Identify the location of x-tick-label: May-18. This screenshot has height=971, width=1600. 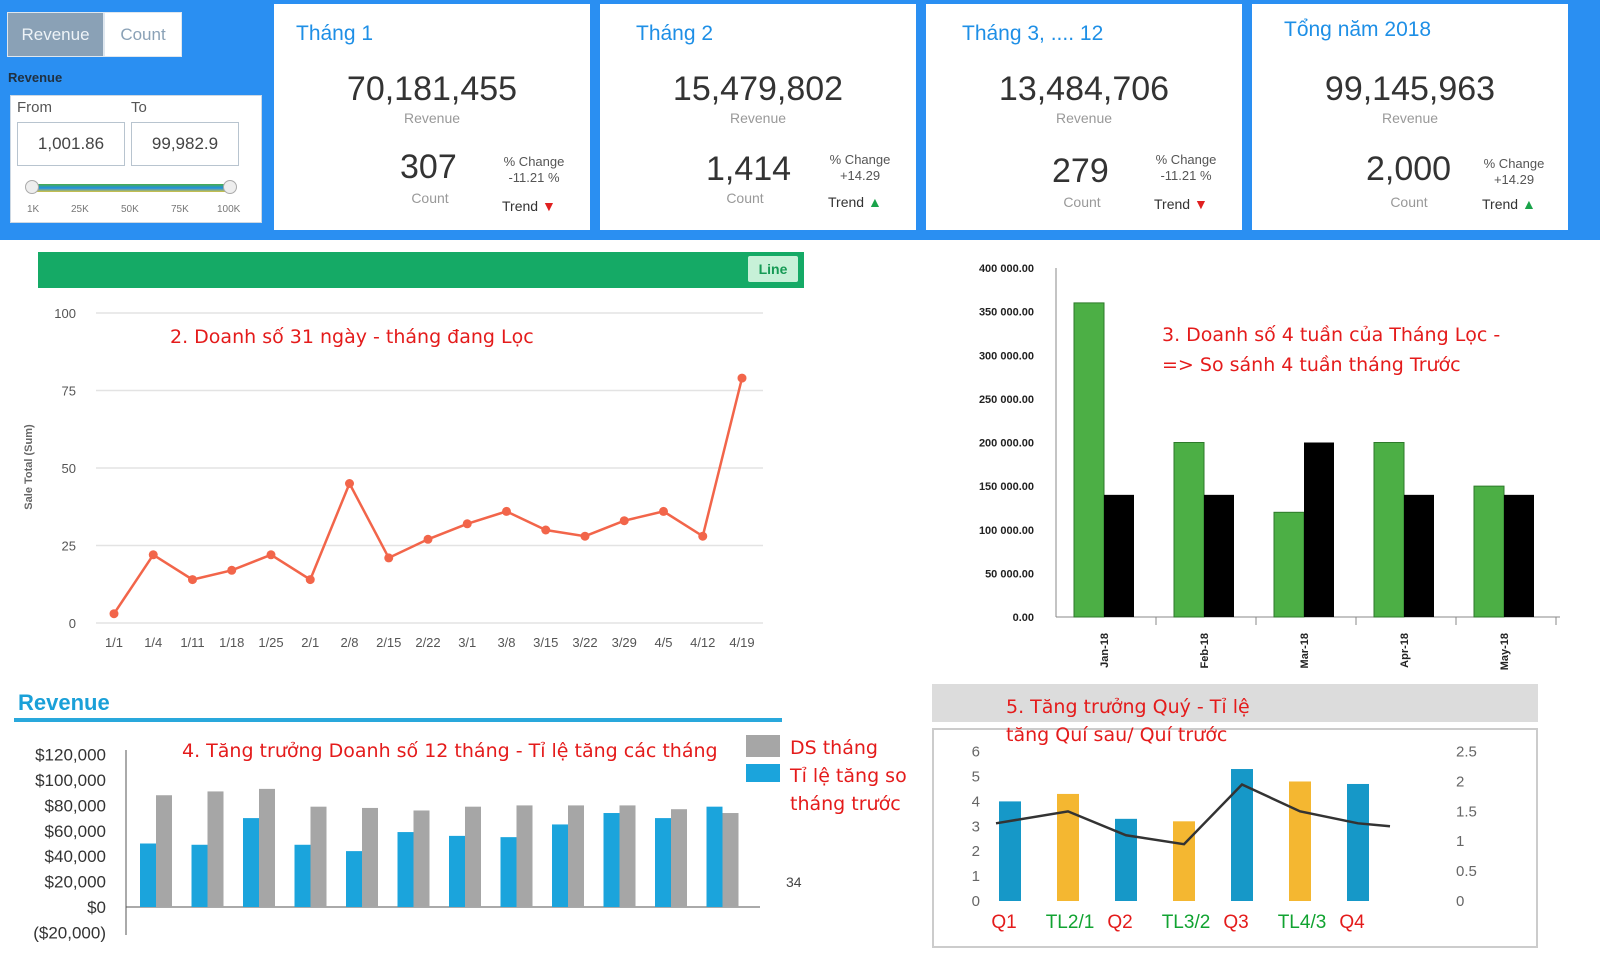
(1505, 651).